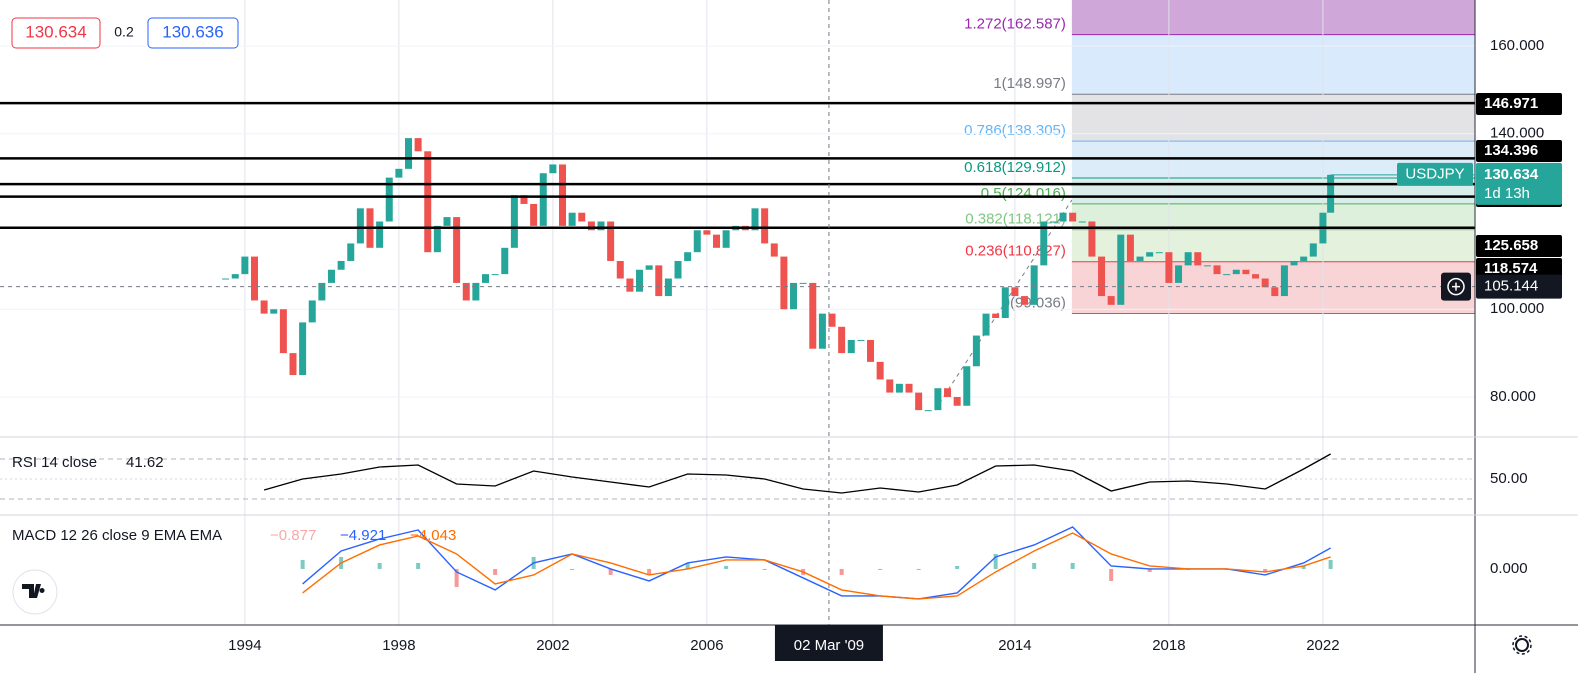 The image size is (1578, 673). I want to click on fib-label: 0.5(124.016), so click(1023, 193).